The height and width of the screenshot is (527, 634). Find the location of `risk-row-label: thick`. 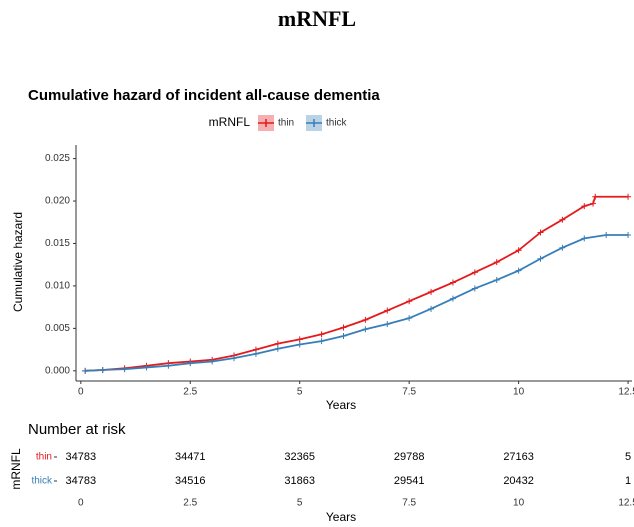

risk-row-label: thick is located at coordinates (42, 481).